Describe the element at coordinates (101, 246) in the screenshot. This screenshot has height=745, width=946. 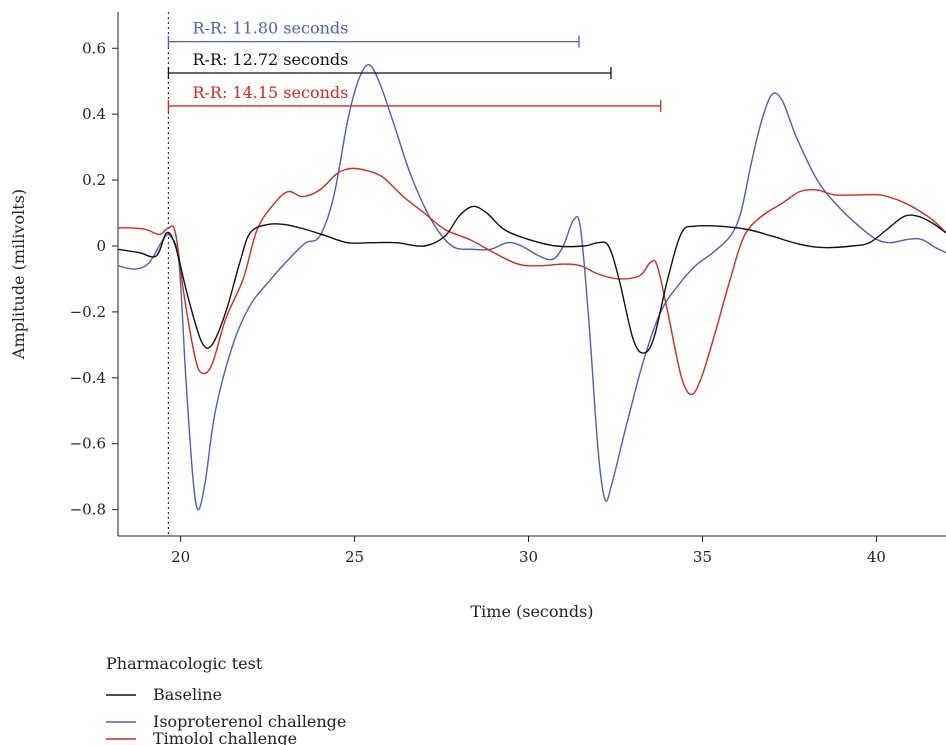
I see `y-tick-label: 0` at that location.